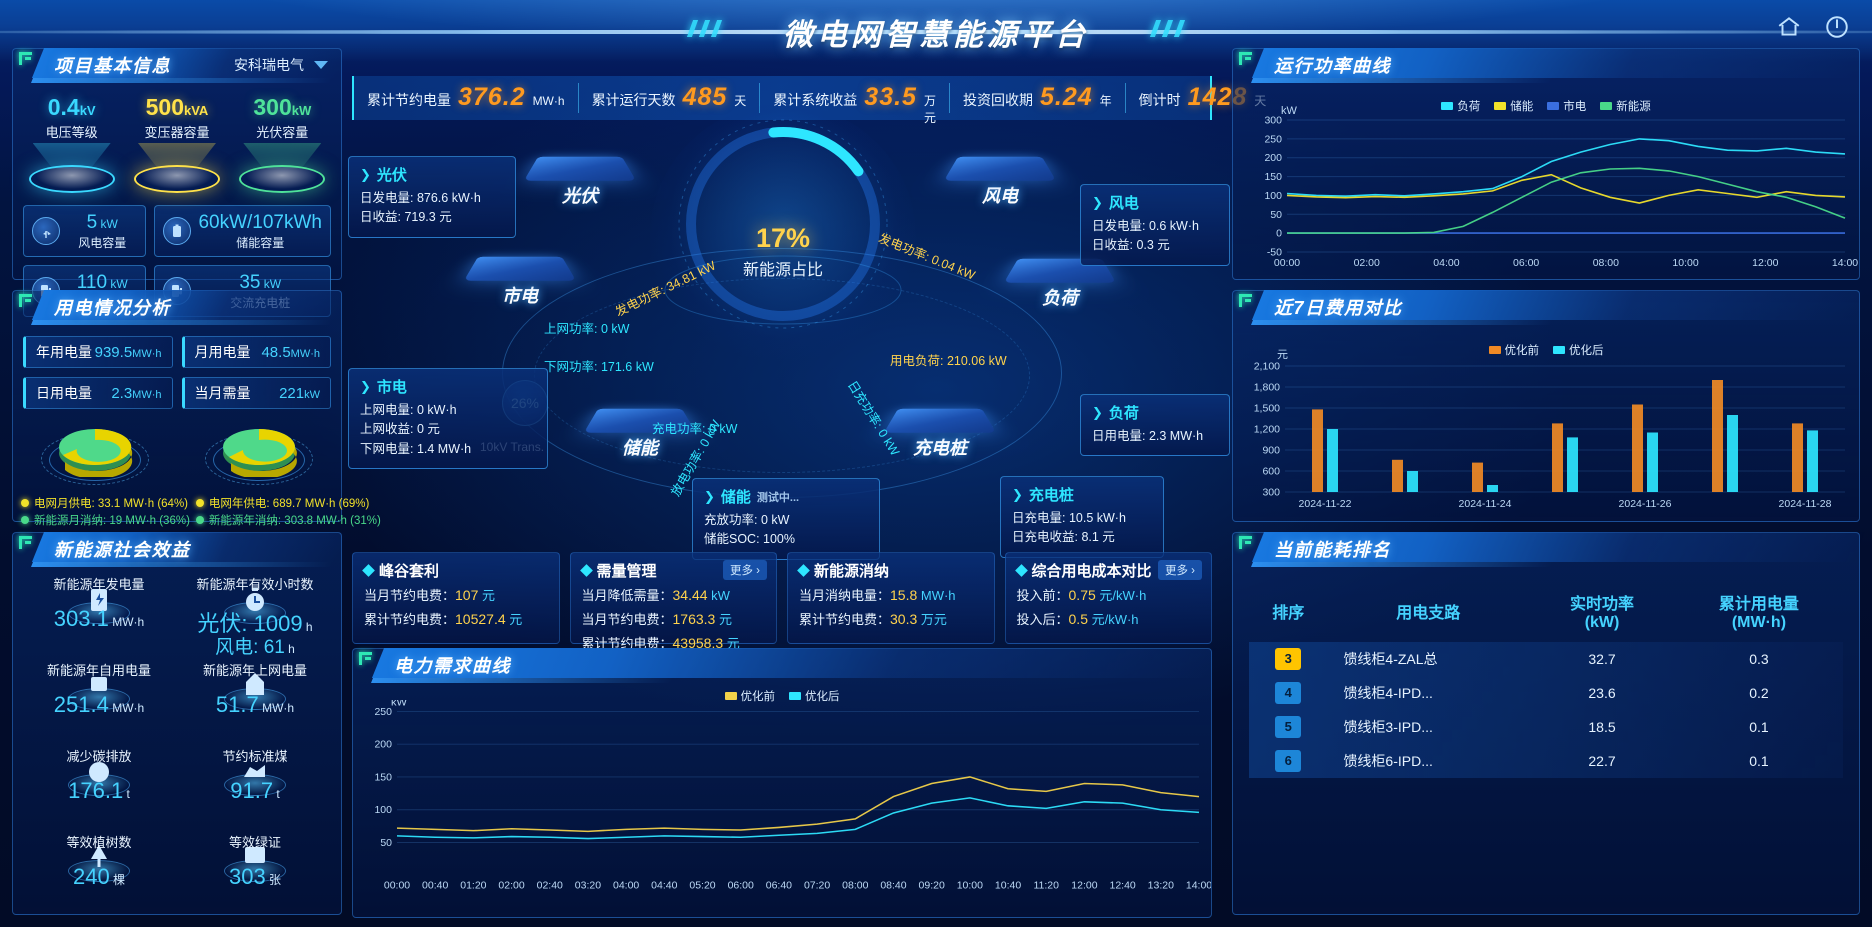 This screenshot has height=927, width=1872. Describe the element at coordinates (1271, 451) in the screenshot. I see `y-tick: 900` at that location.